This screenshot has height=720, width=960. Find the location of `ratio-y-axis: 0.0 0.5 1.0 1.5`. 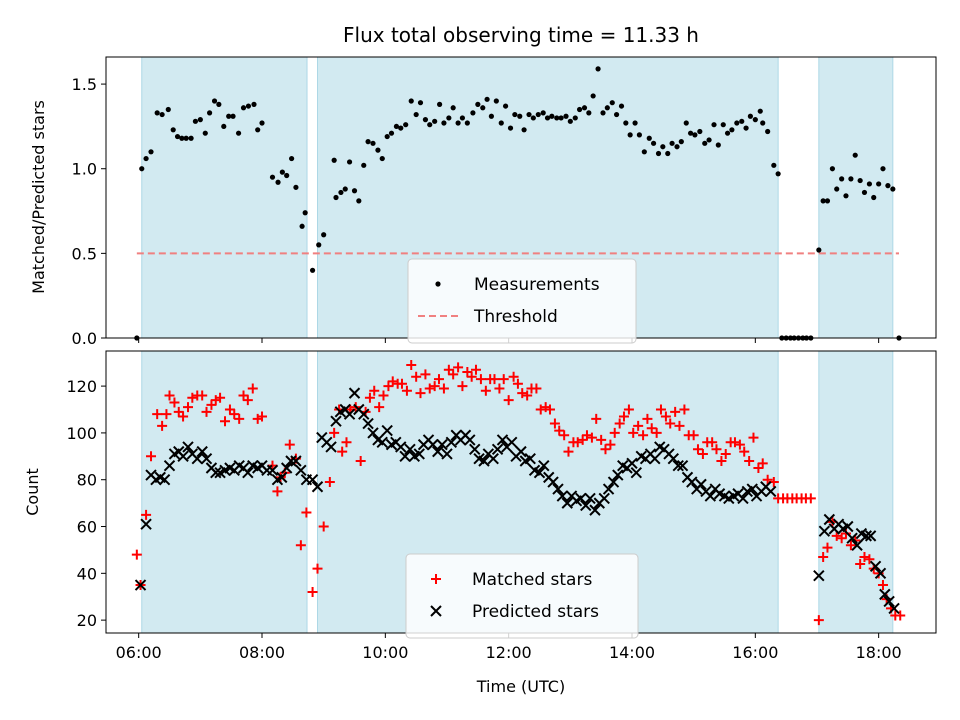

ratio-y-axis: 0.0 0.5 1.0 1.5 is located at coordinates (89, 211).